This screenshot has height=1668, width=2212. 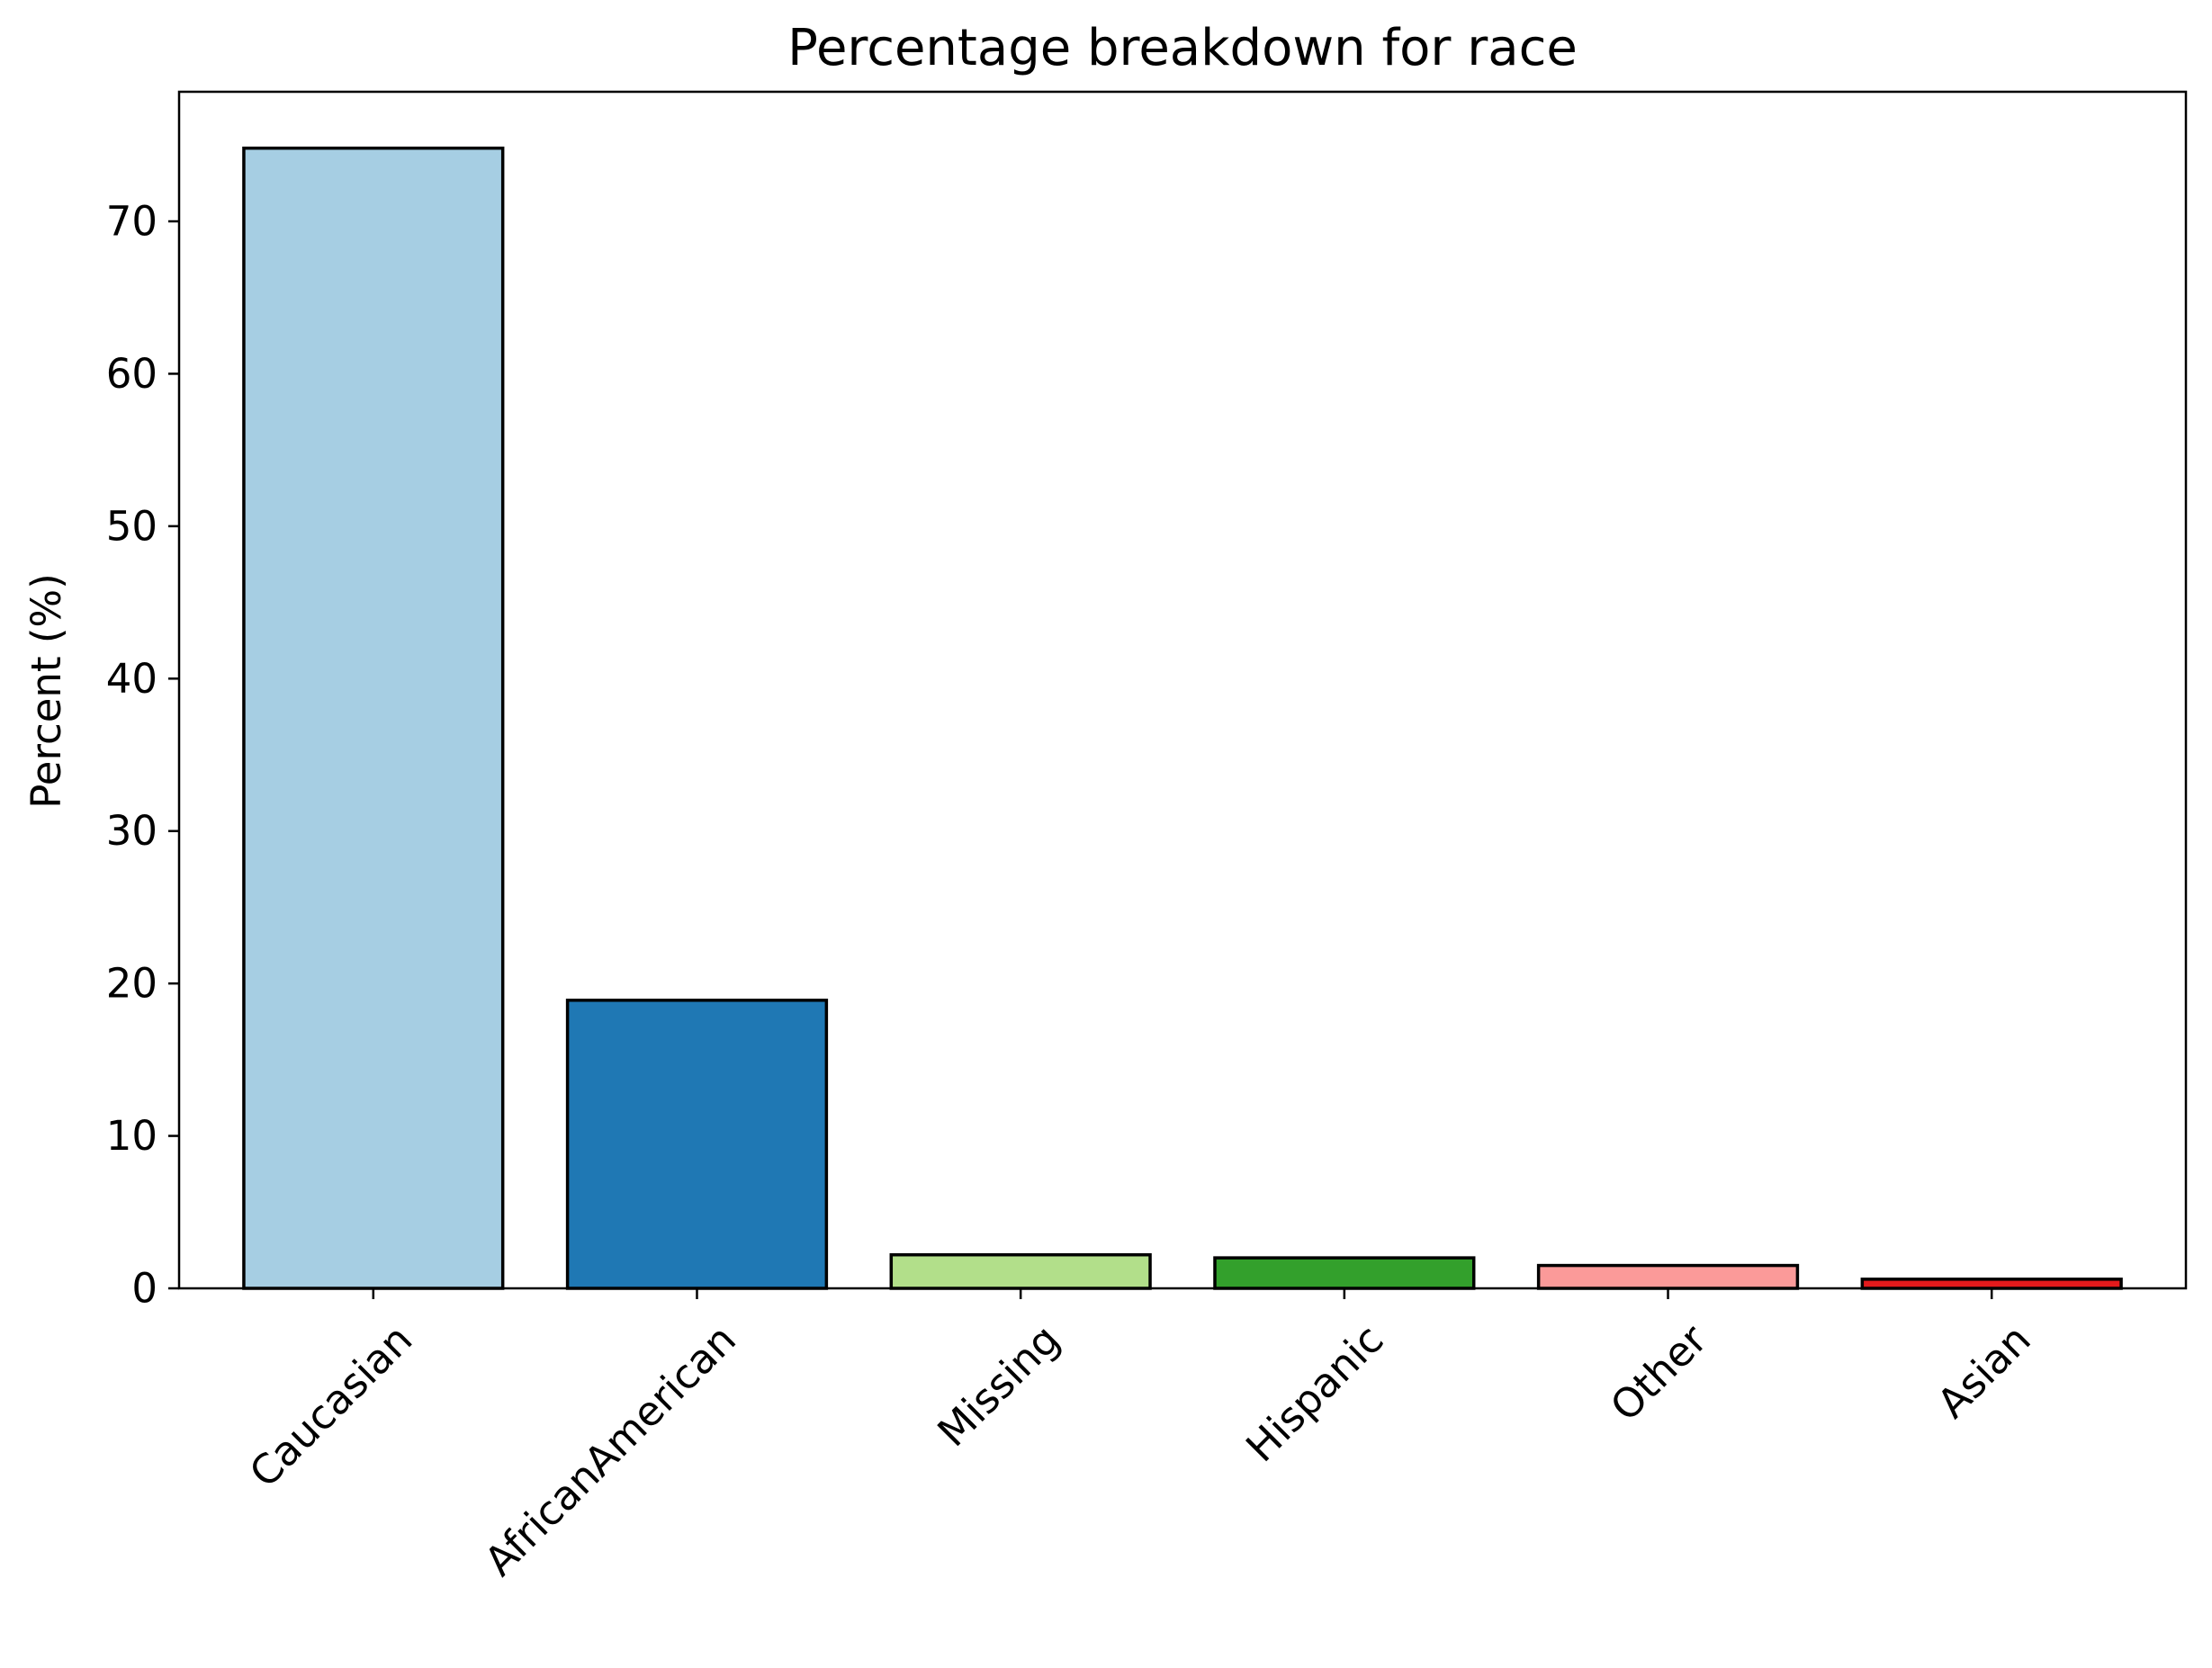 I want to click on bar-caucasian, so click(x=373, y=718).